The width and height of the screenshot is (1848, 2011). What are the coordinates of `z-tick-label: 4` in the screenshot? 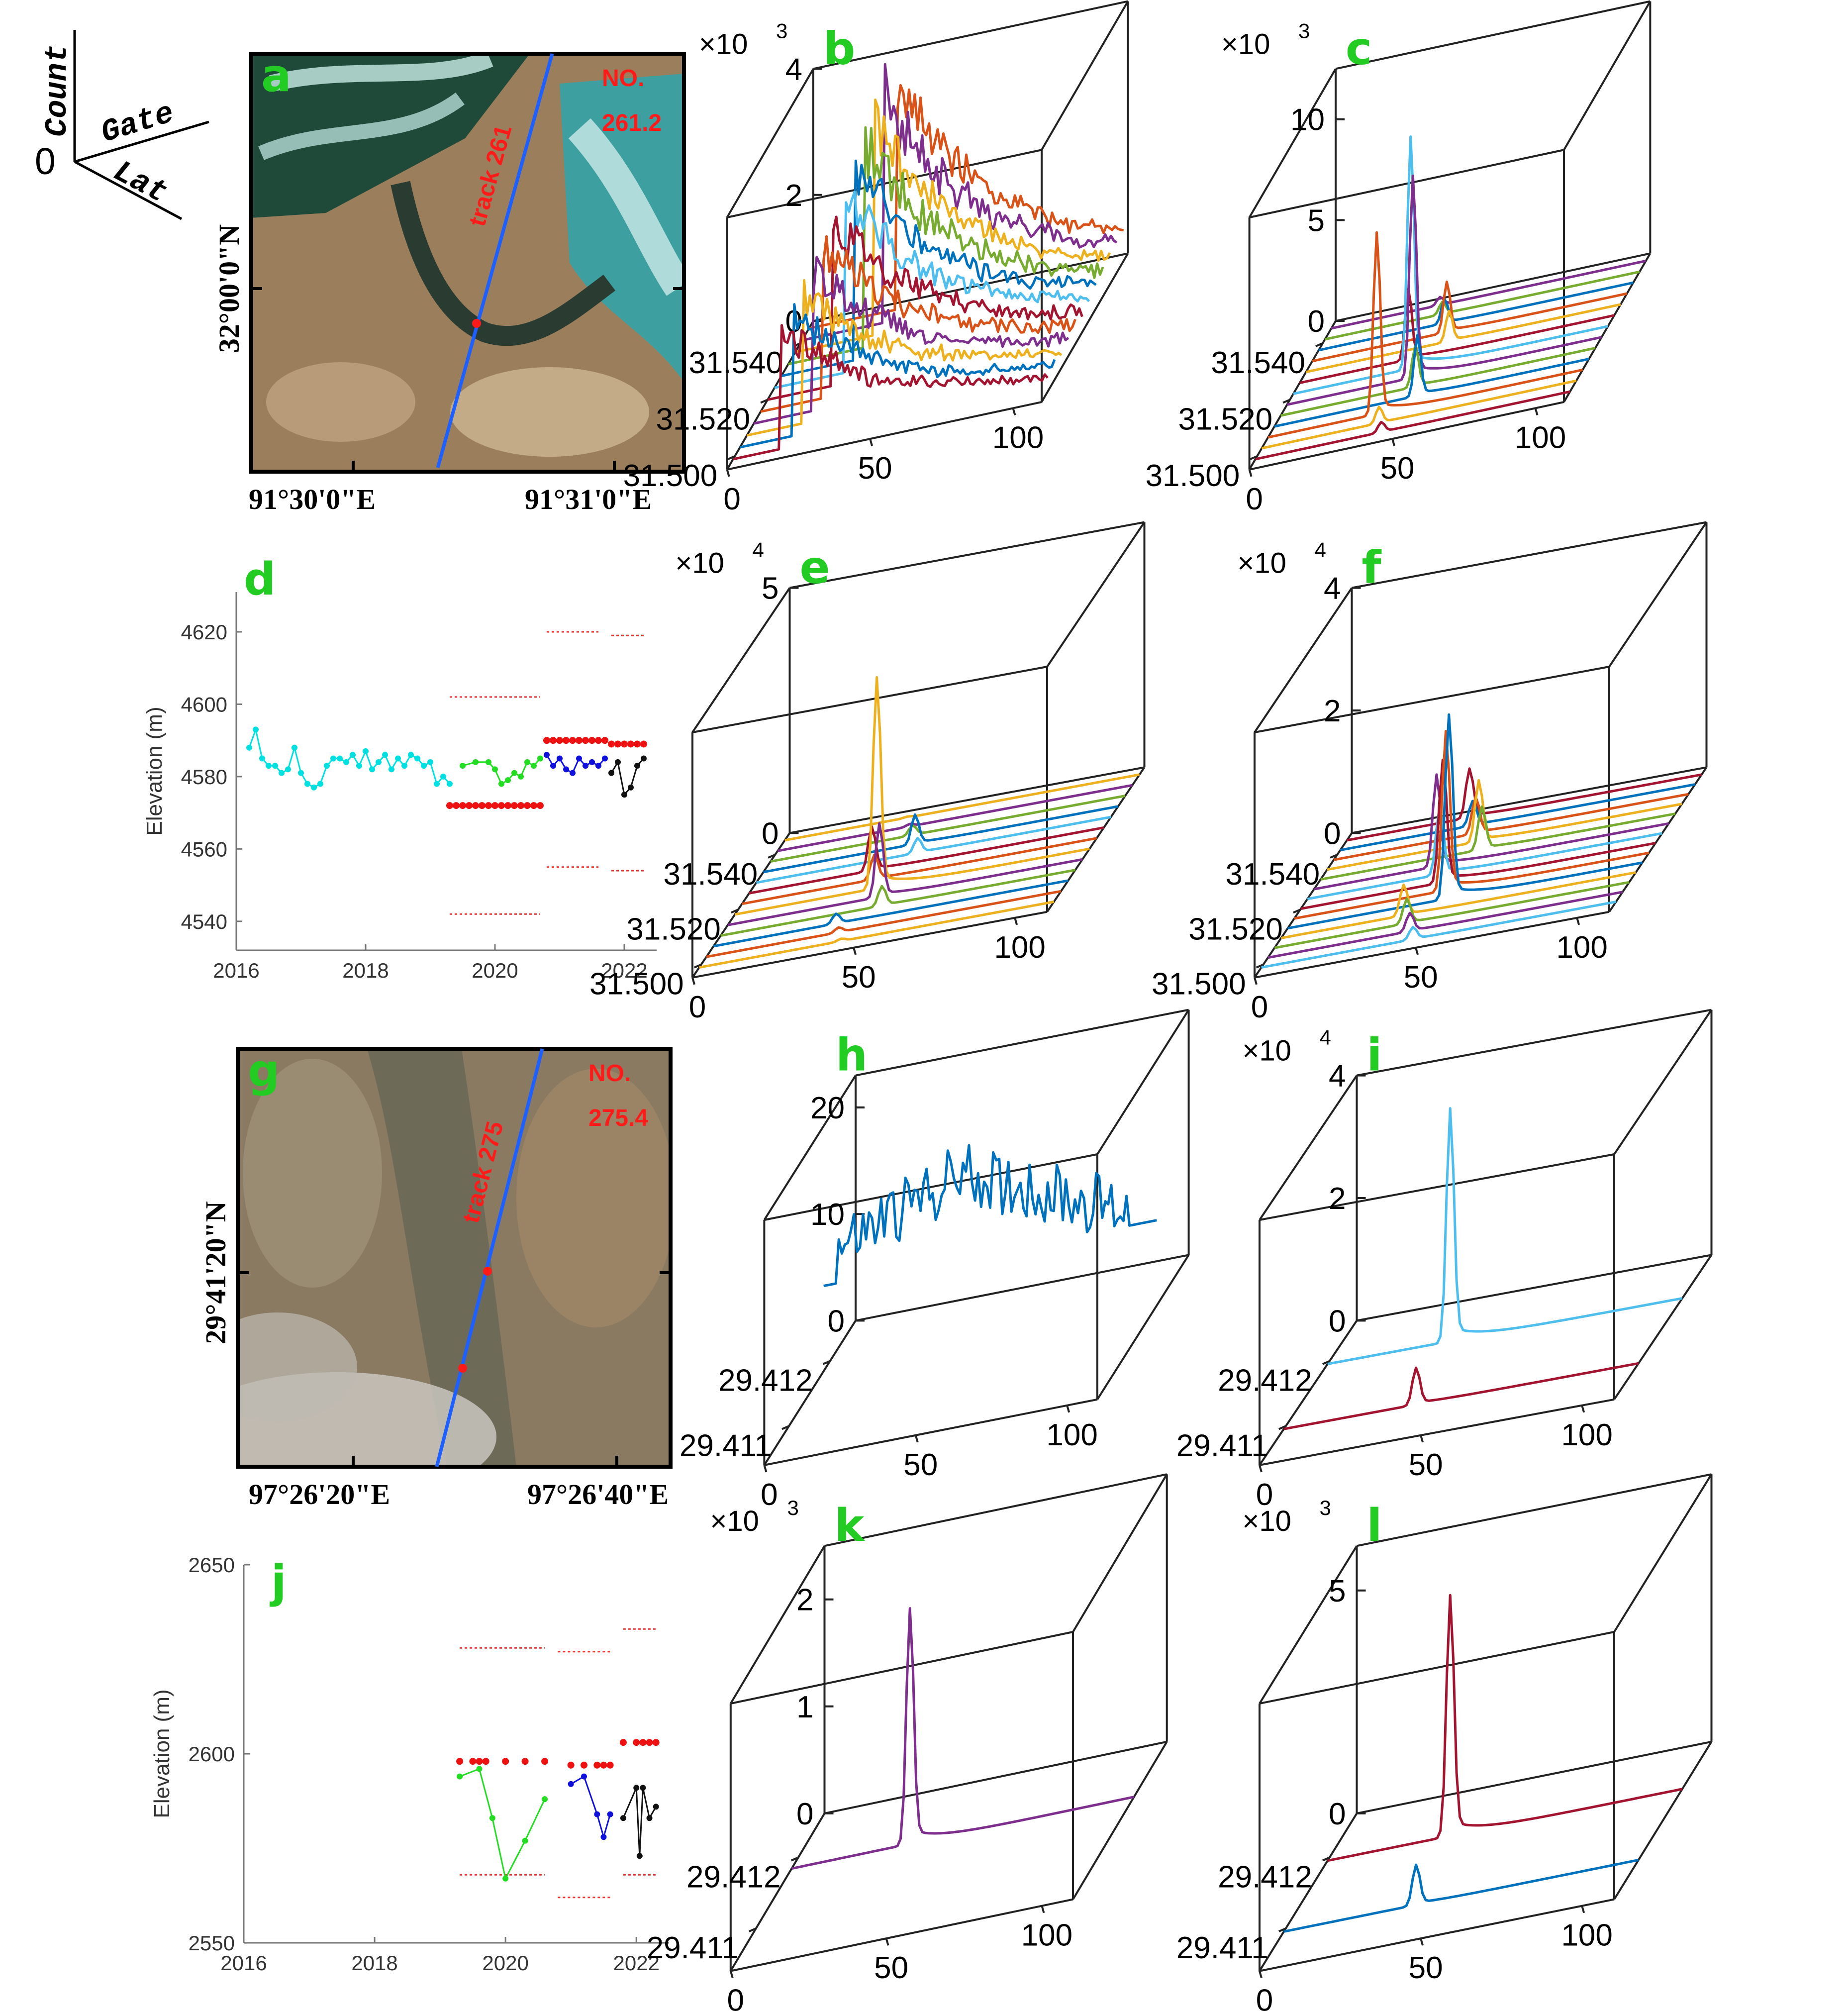 It's located at (1333, 589).